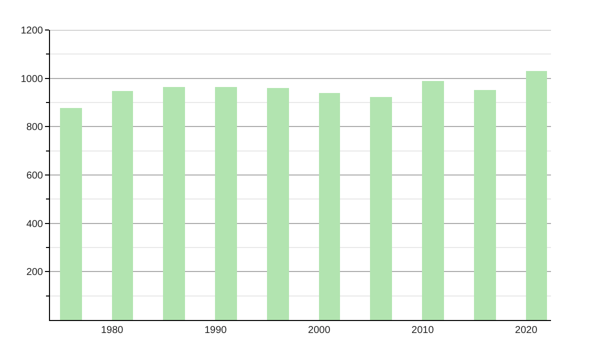  I want to click on x-tick-label: 1990, so click(216, 330).